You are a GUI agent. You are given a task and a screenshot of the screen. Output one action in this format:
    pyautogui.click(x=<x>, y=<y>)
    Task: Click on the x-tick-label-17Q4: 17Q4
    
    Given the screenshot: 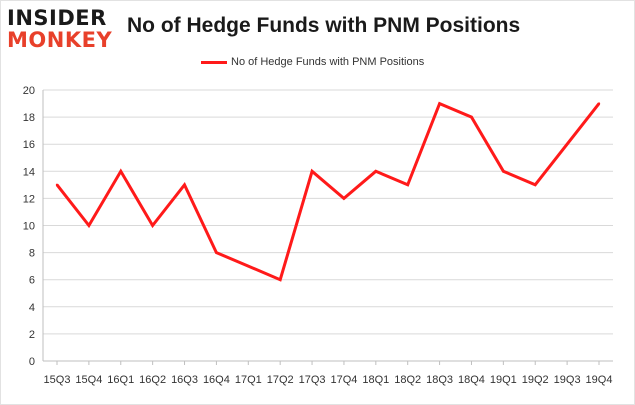 What is the action you would take?
    pyautogui.click(x=343, y=380)
    